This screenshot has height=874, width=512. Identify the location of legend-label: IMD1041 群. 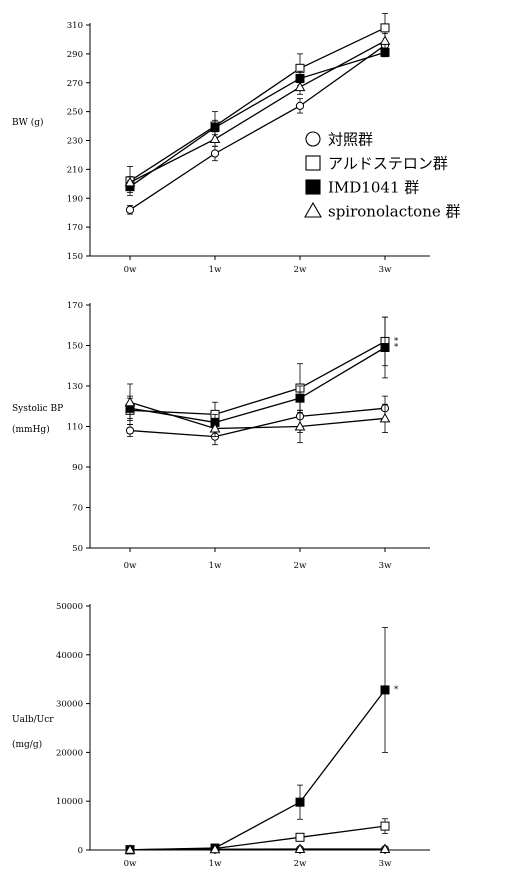
(373, 188).